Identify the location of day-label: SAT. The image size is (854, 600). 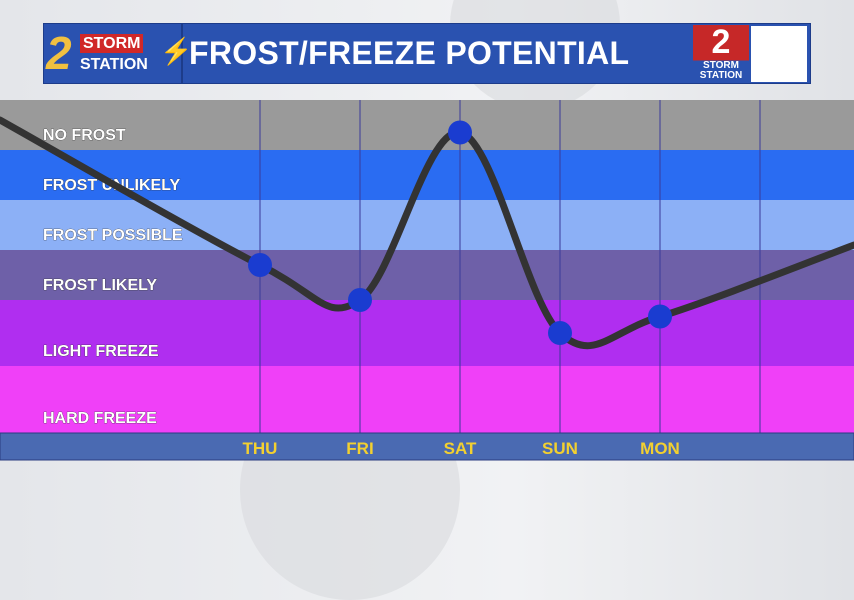
(460, 448).